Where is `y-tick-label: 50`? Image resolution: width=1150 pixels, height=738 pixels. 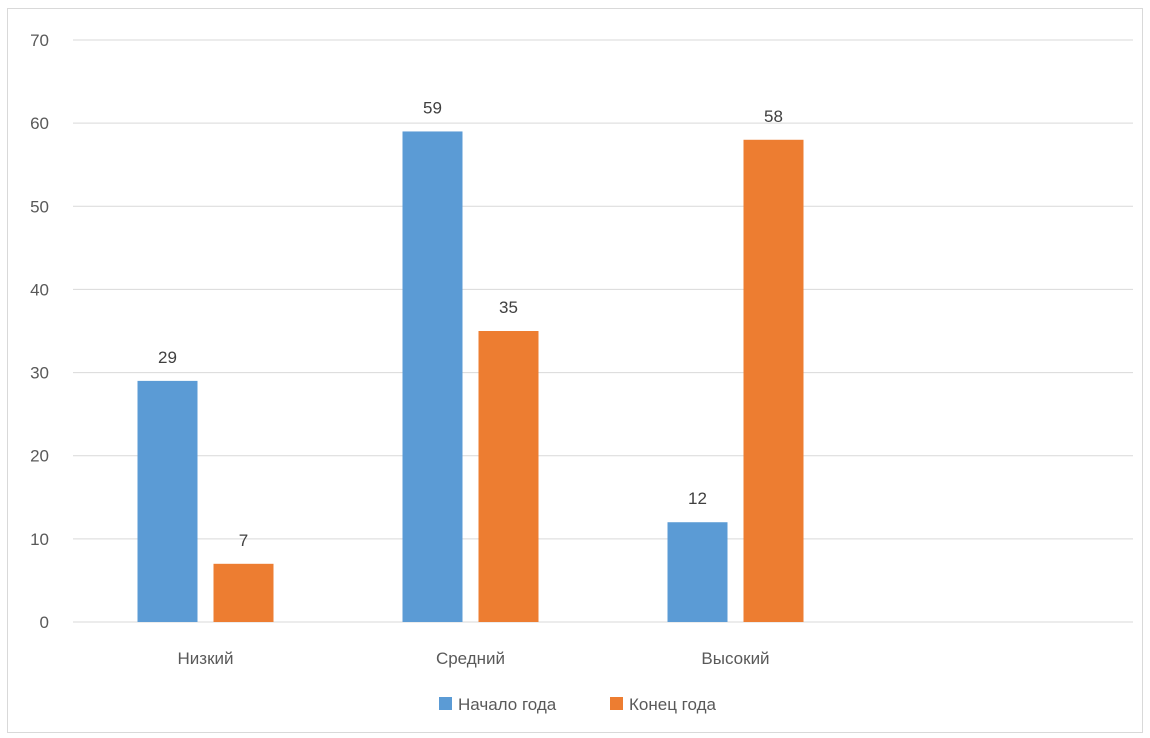 y-tick-label: 50 is located at coordinates (39, 206).